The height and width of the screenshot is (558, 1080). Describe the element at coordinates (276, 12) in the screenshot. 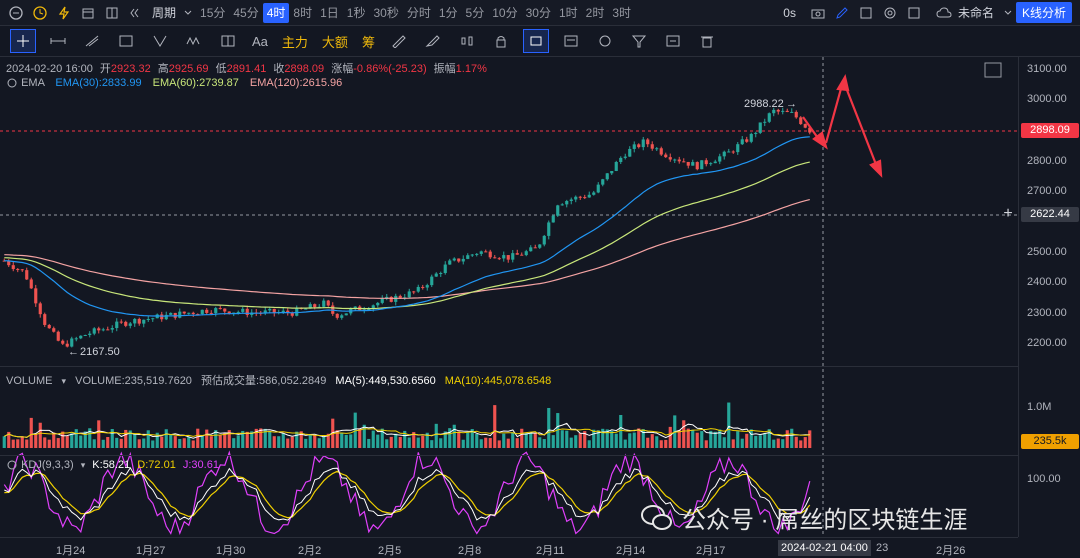

I see `period-4h: 4时` at that location.